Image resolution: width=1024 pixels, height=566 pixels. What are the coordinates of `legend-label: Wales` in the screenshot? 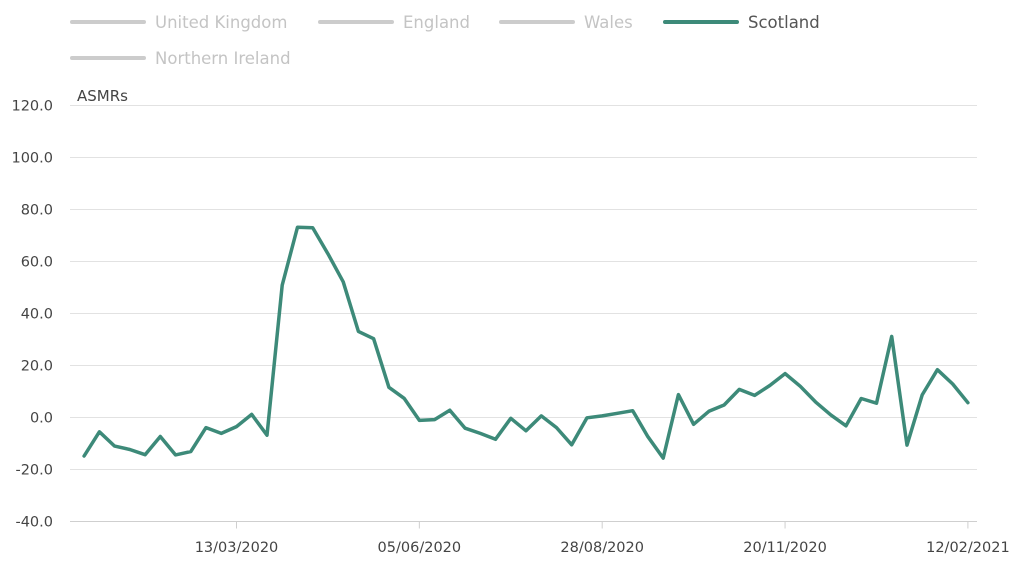 It's located at (608, 22).